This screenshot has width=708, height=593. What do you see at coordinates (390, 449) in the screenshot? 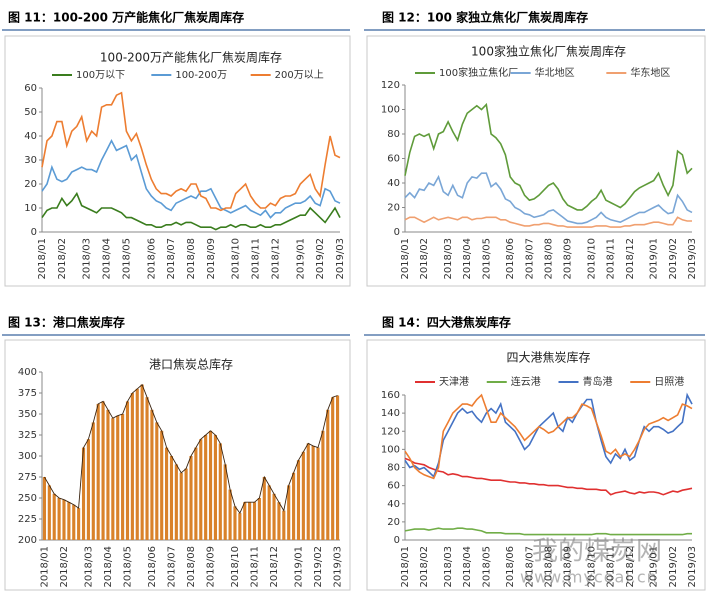
I see `y-tick-label: 100` at bounding box center [390, 449].